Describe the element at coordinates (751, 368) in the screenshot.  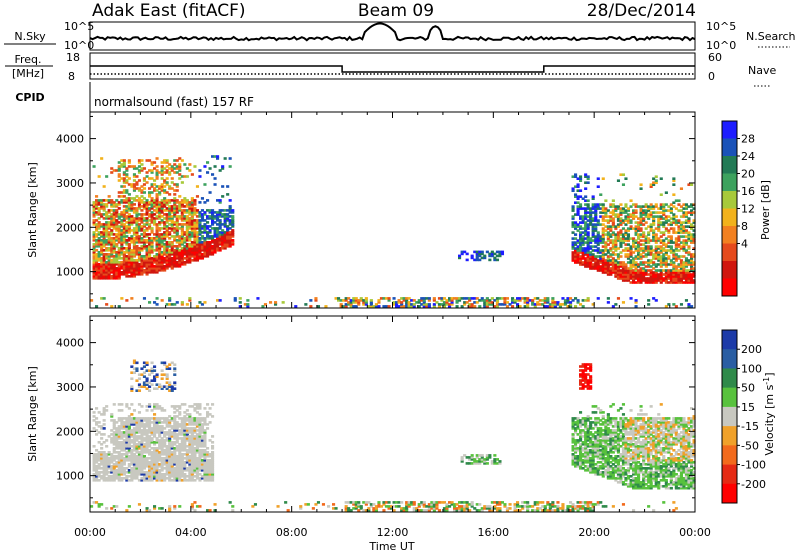
I see `velocity-colorbar-tick-label: 100` at that location.